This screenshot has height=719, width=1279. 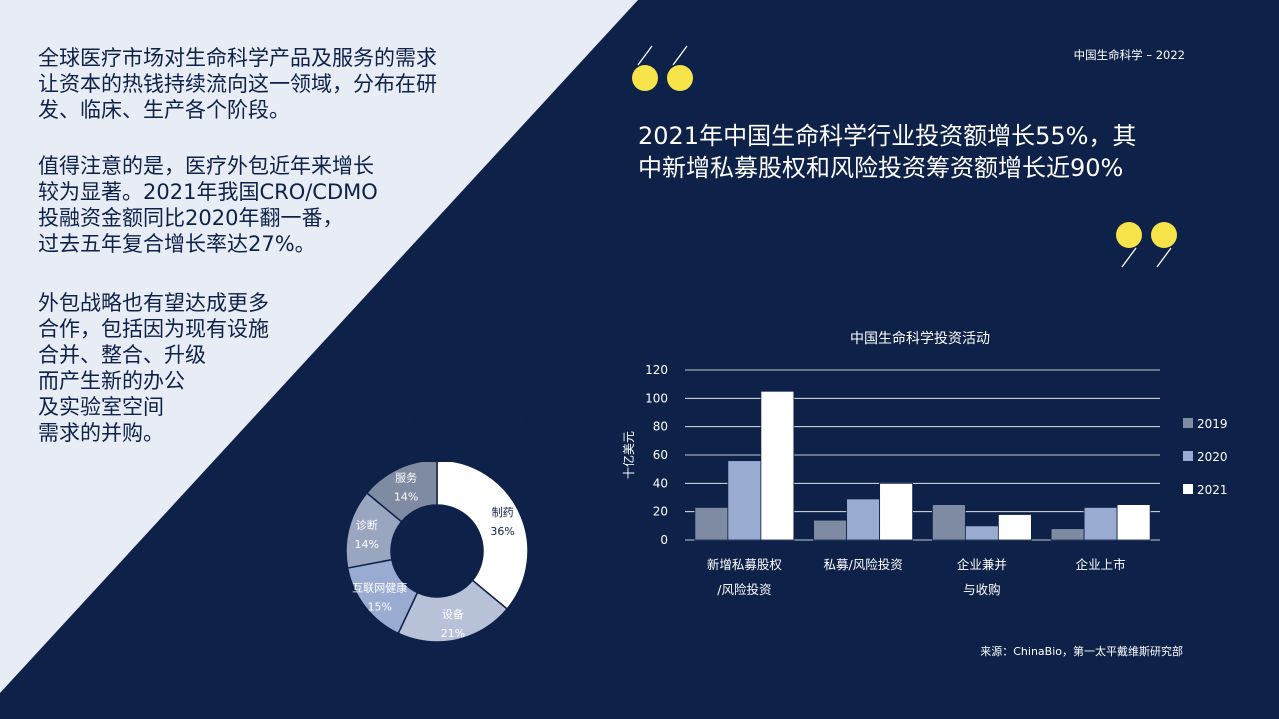 What do you see at coordinates (660, 483) in the screenshot?
I see `y-tick-label: 40` at bounding box center [660, 483].